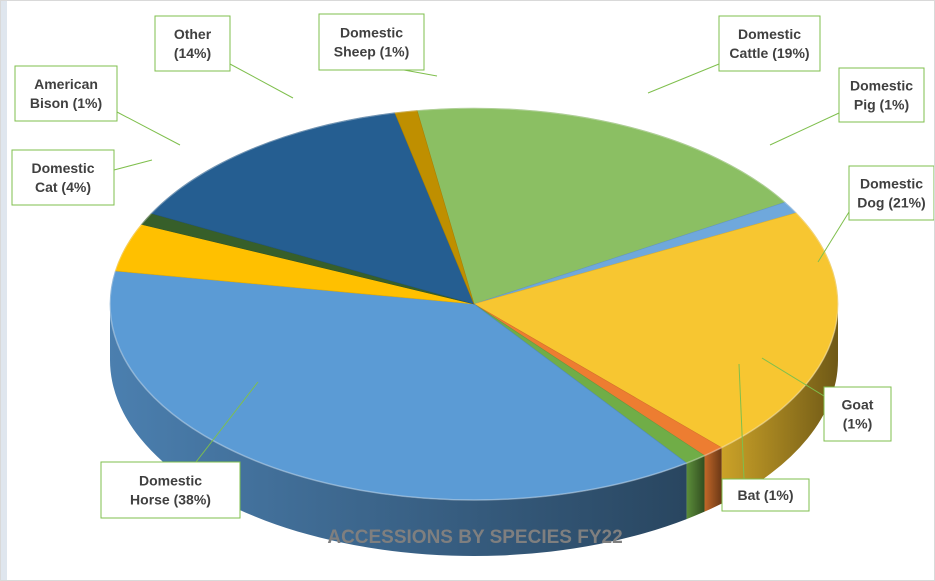  I want to click on chart-title: ACCESSIONS BY SPECIES FY22, so click(474, 537).